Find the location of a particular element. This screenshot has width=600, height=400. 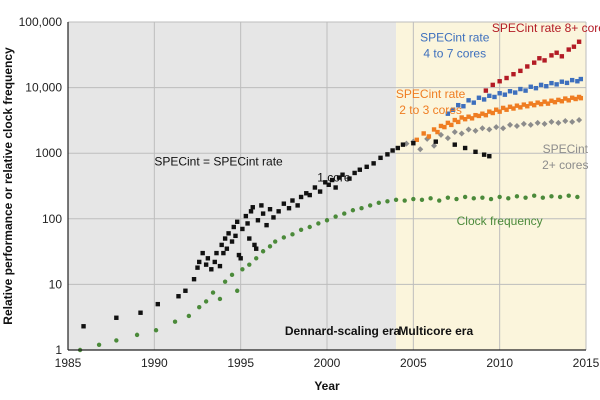

x-tick-label: 1985 is located at coordinates (68, 363).